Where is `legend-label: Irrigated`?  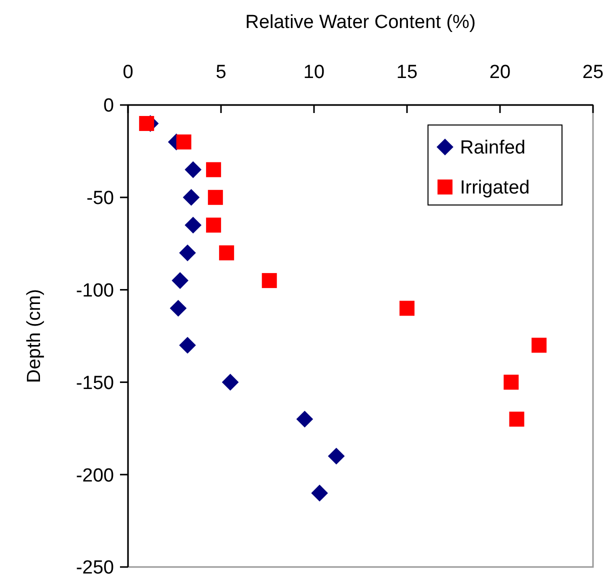 legend-label: Irrigated is located at coordinates (495, 188).